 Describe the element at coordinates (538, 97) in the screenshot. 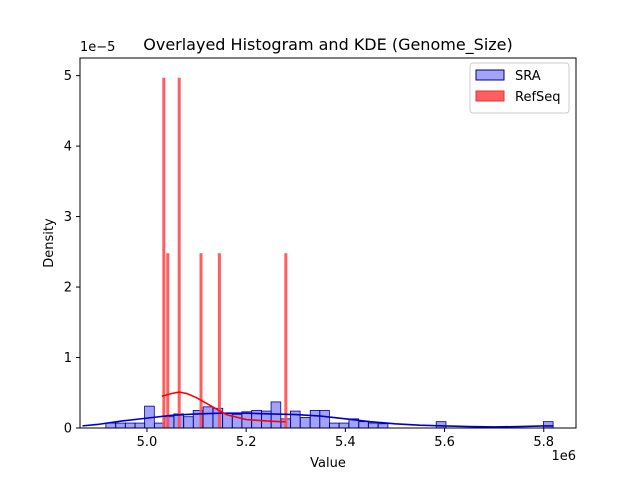

I see `legend-label-refseq: RefSeq` at that location.